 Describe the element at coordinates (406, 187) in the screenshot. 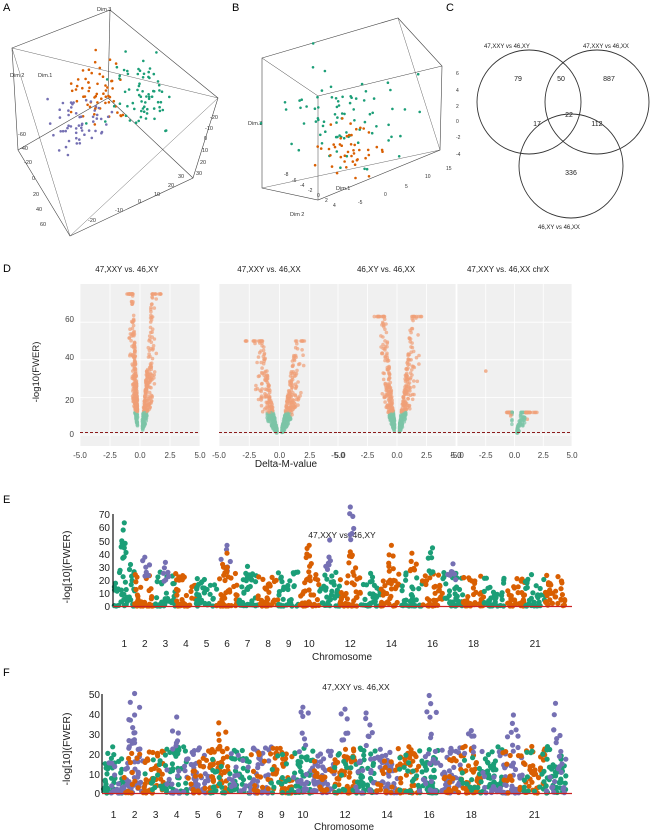

I see `dim1-tick: 5` at that location.